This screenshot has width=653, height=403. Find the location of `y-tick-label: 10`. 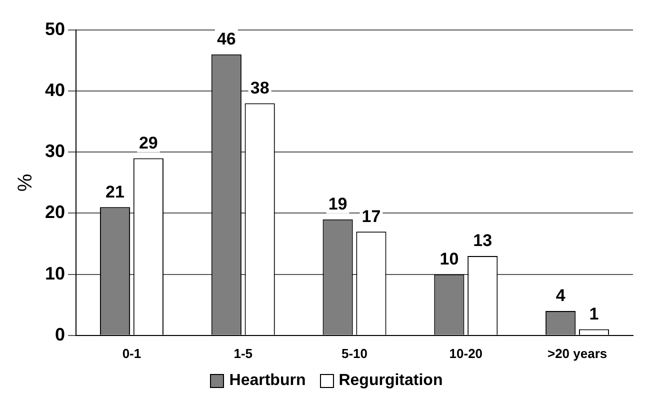

y-tick-label: 10 is located at coordinates (55, 273).